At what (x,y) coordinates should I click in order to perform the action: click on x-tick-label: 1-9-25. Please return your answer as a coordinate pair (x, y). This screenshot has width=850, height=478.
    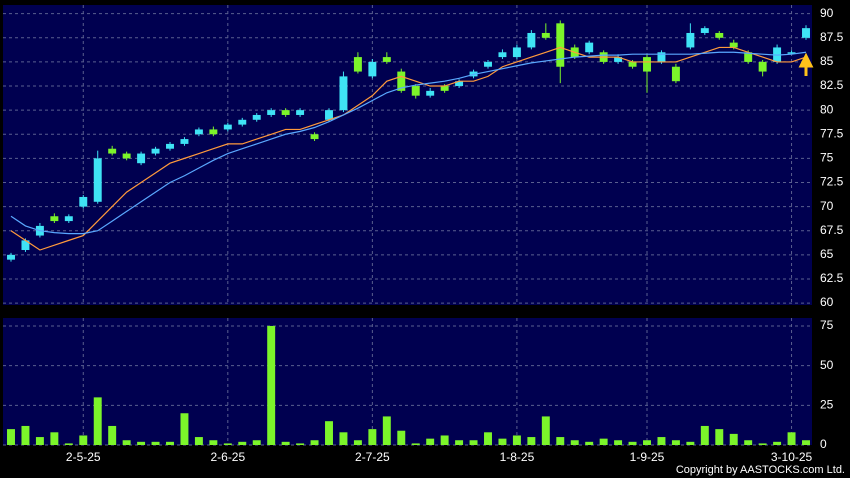
    Looking at the image, I should click on (647, 457).